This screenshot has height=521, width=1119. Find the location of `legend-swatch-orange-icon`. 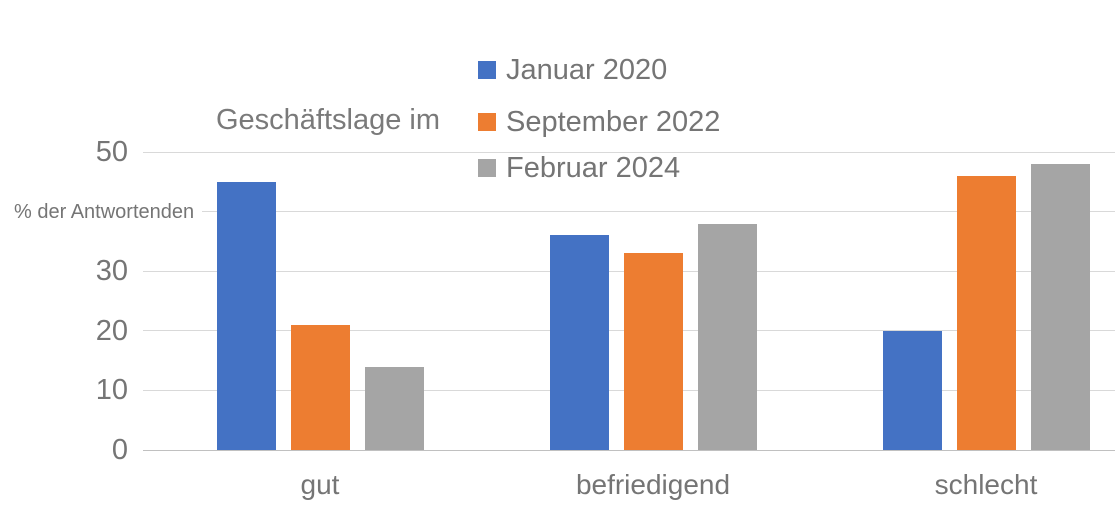

legend-swatch-orange-icon is located at coordinates (487, 122).